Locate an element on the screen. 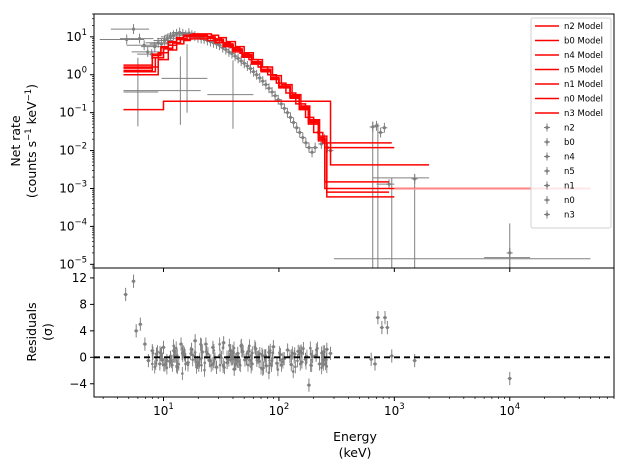 This screenshot has height=470, width=630. top-data-point-wide is located at coordinates (230, 94).